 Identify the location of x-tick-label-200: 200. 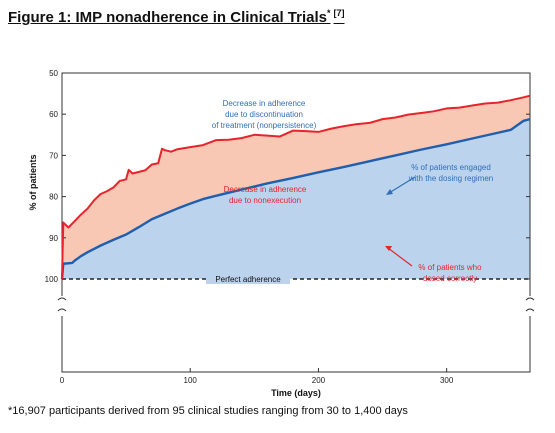
(319, 380).